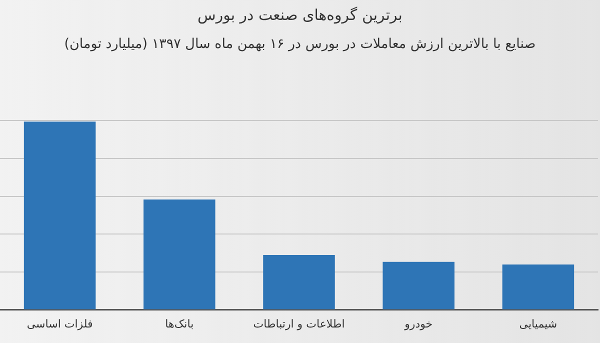  Describe the element at coordinates (538, 323) in the screenshot. I see `x-tick-label: شیمیایی` at that location.